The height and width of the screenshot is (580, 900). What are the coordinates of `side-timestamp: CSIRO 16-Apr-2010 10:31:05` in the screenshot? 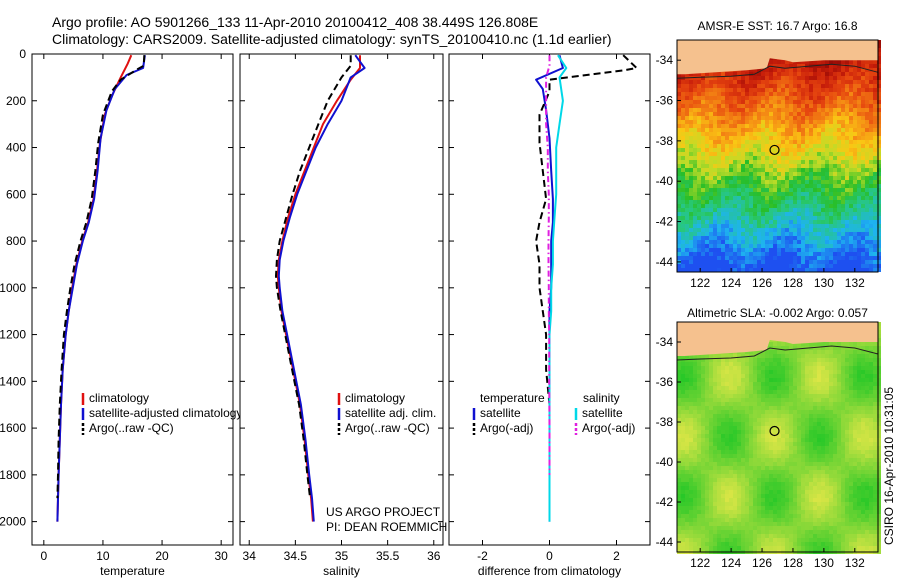 It's located at (889, 466).